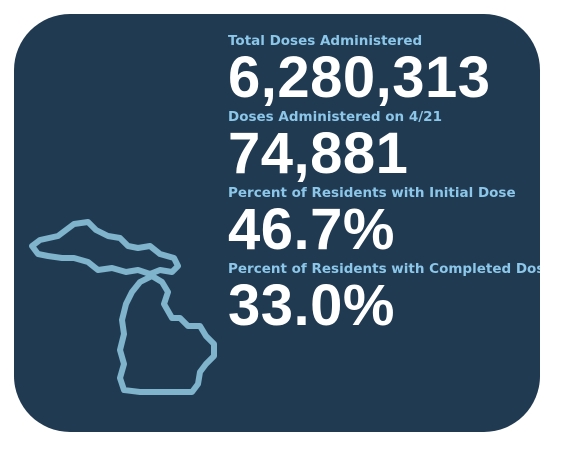 The width and height of the screenshot is (561, 454). I want to click on stat-doses-on-date: Doses Administered on 4/21 74,881, so click(383, 147).